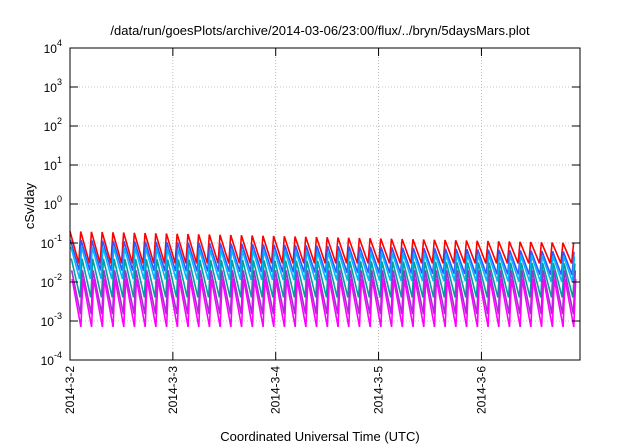 The image size is (640, 448). Describe the element at coordinates (53, 125) in the screenshot. I see `y-tick-label: 10²` at that location.